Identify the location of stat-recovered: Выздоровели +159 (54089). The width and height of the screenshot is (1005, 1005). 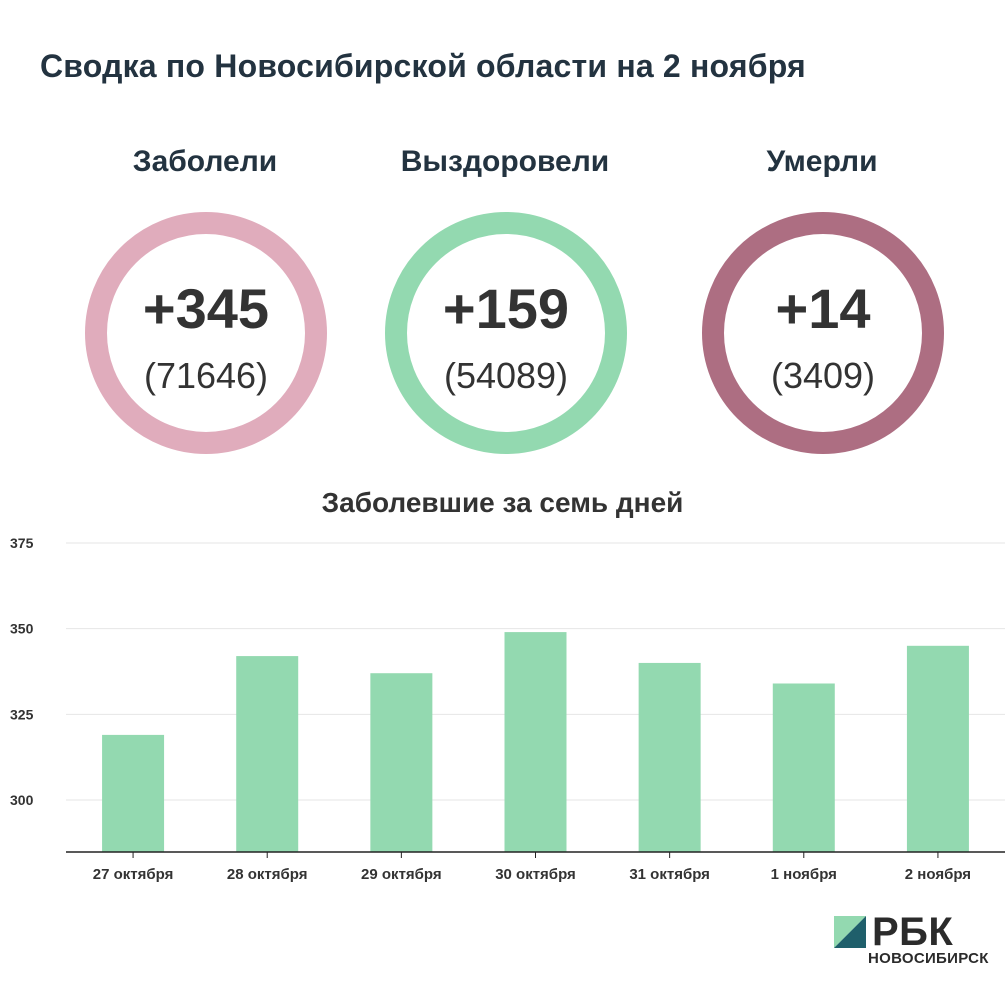
(505, 310).